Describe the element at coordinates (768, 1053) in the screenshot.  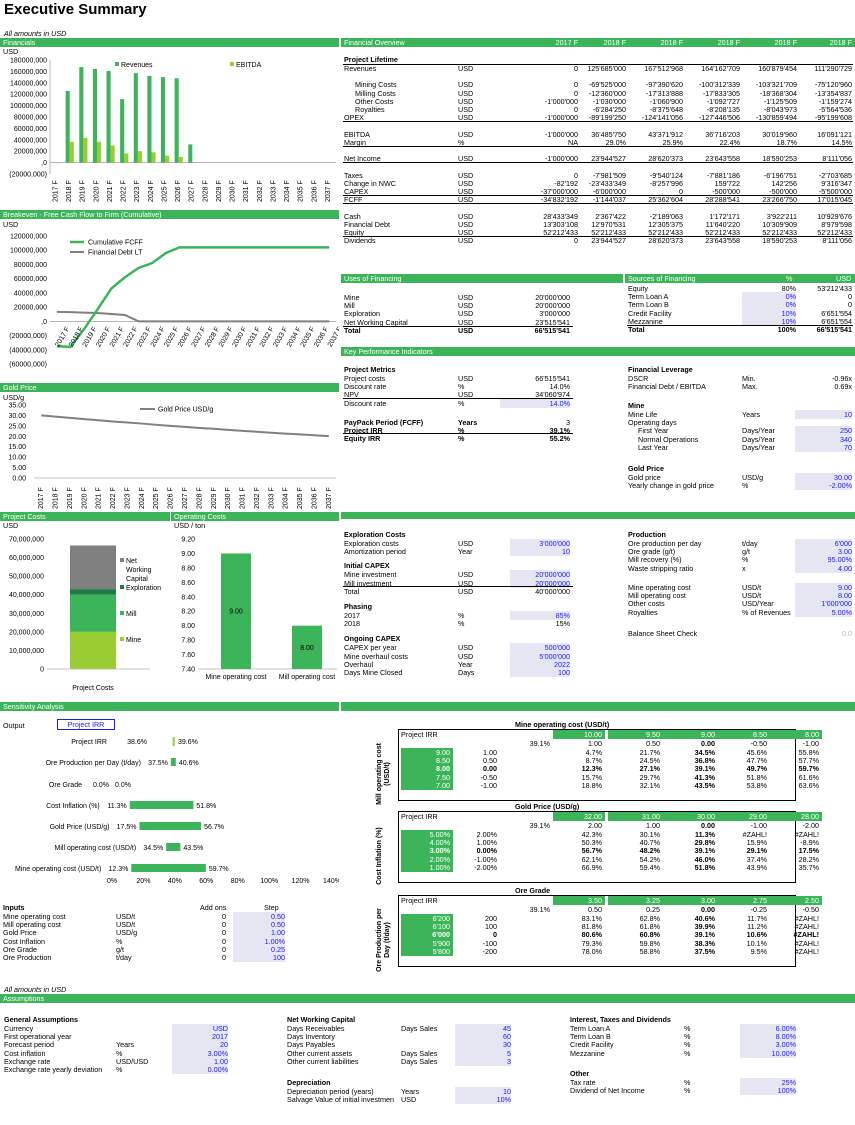
I see `assumption-value: 10.00%` at that location.